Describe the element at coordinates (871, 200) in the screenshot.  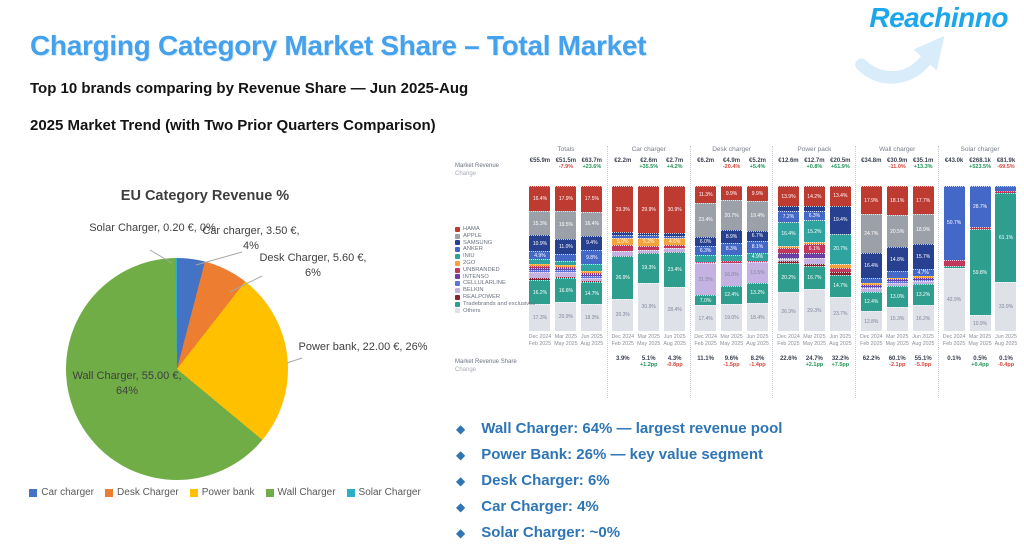
I see `bar-segment-hama: 17.9%` at that location.